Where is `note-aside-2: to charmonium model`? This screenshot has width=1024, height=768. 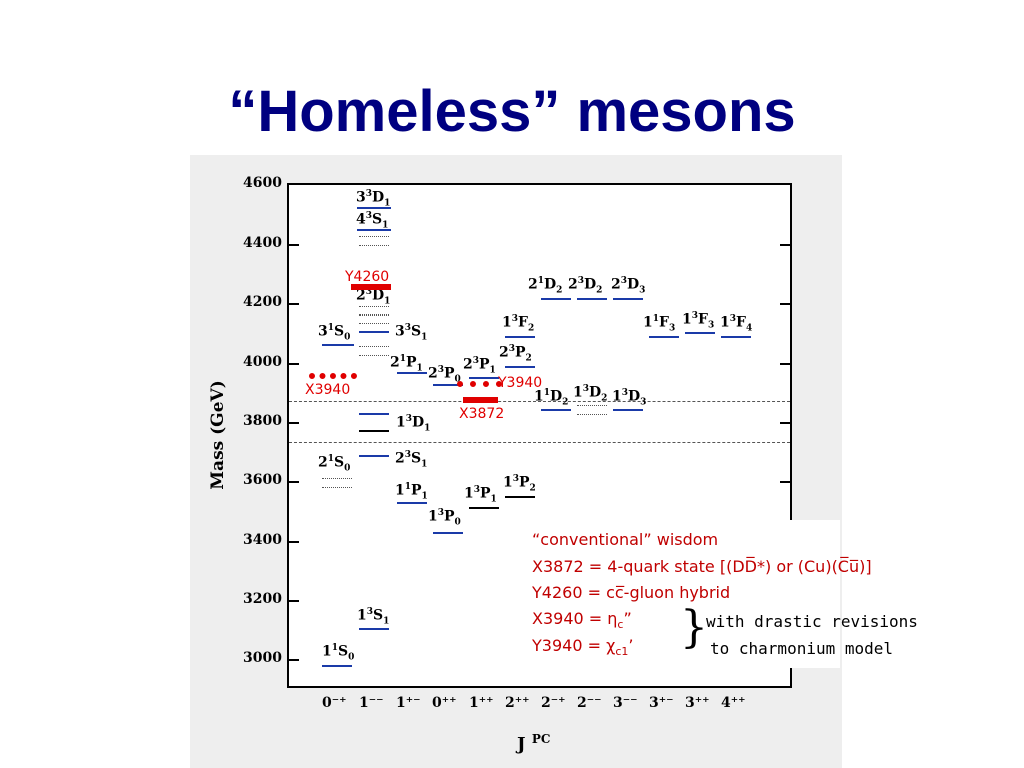
note-aside-2: to charmonium model is located at coordinates (802, 648).